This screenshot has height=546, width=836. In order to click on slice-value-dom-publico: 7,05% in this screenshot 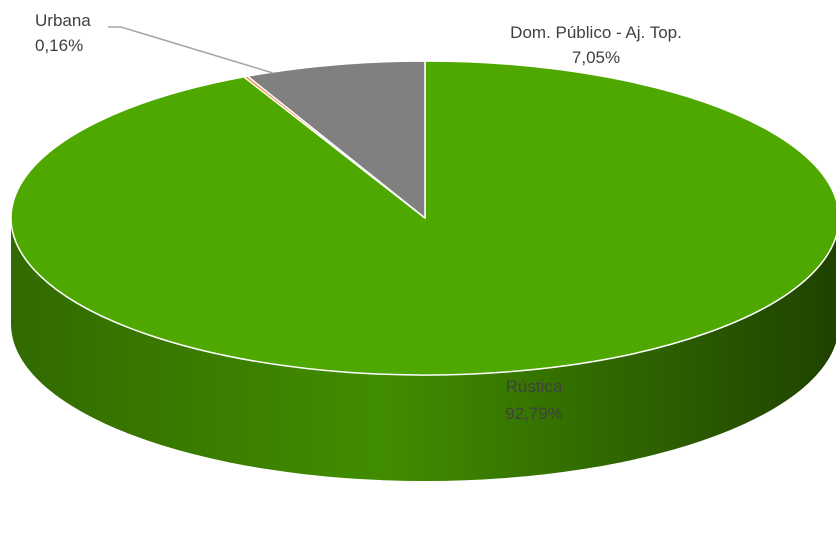, I will do `click(596, 57)`.